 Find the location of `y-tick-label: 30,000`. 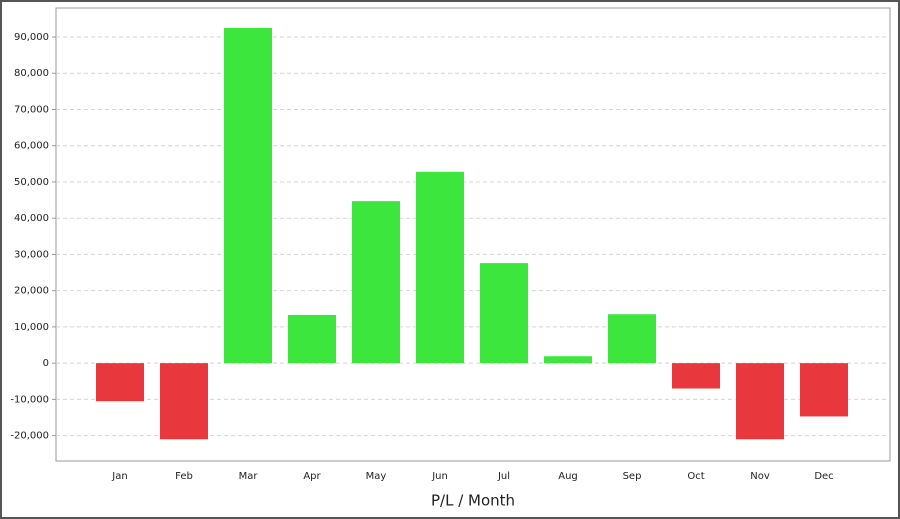

y-tick-label: 30,000 is located at coordinates (31, 254).